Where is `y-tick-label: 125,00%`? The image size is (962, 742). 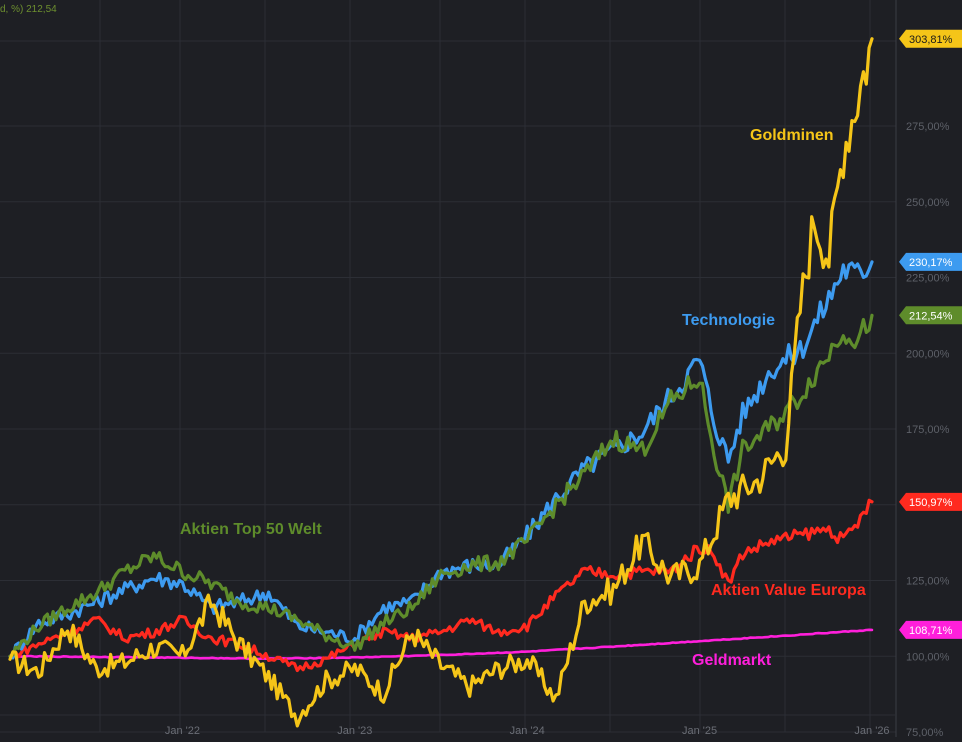
y-tick-label: 125,00% is located at coordinates (928, 582).